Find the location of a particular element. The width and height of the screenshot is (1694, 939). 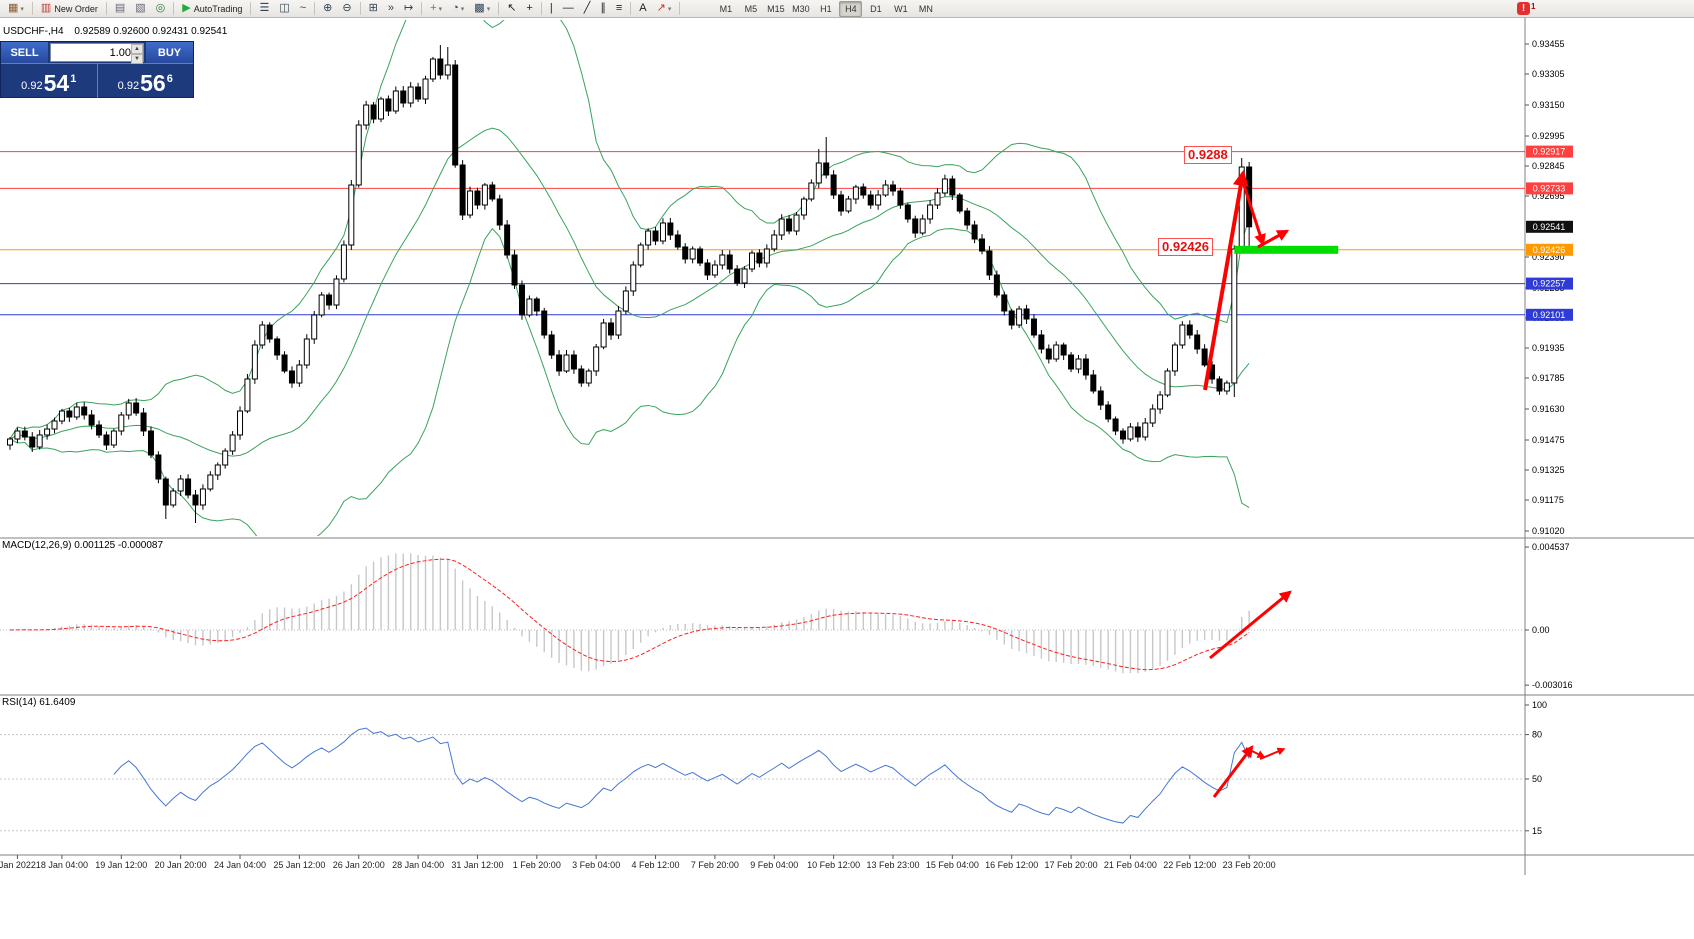

macd-arrow is located at coordinates (1250, 625).